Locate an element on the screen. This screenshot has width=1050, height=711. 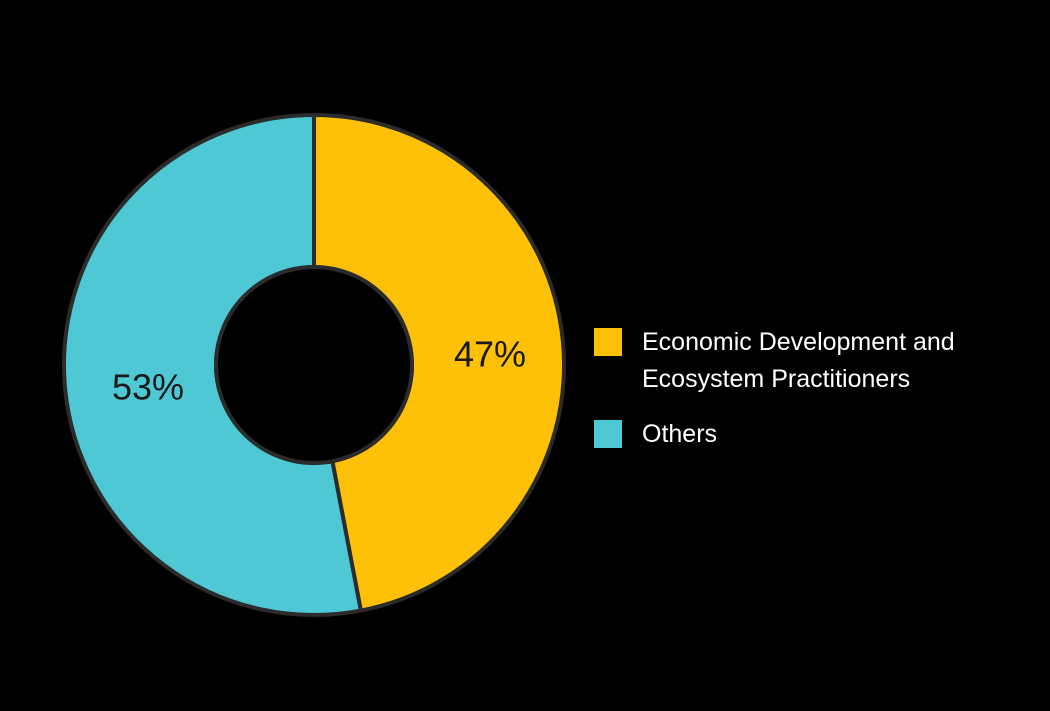
slice-labels: 47% 53% is located at coordinates (319, 371).